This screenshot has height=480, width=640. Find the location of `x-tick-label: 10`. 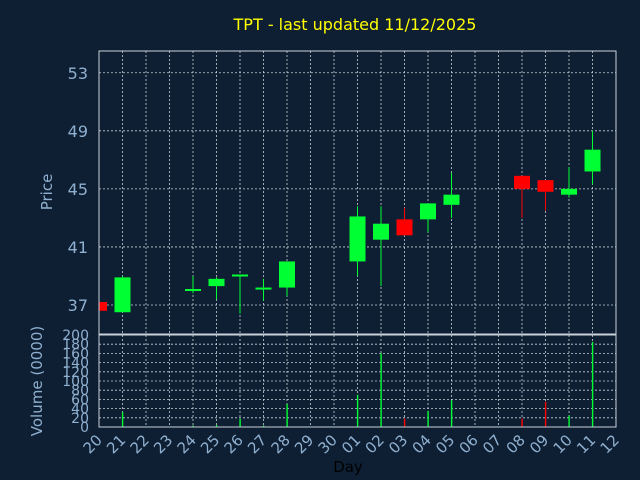

x-tick-label: 10 is located at coordinates (563, 444).